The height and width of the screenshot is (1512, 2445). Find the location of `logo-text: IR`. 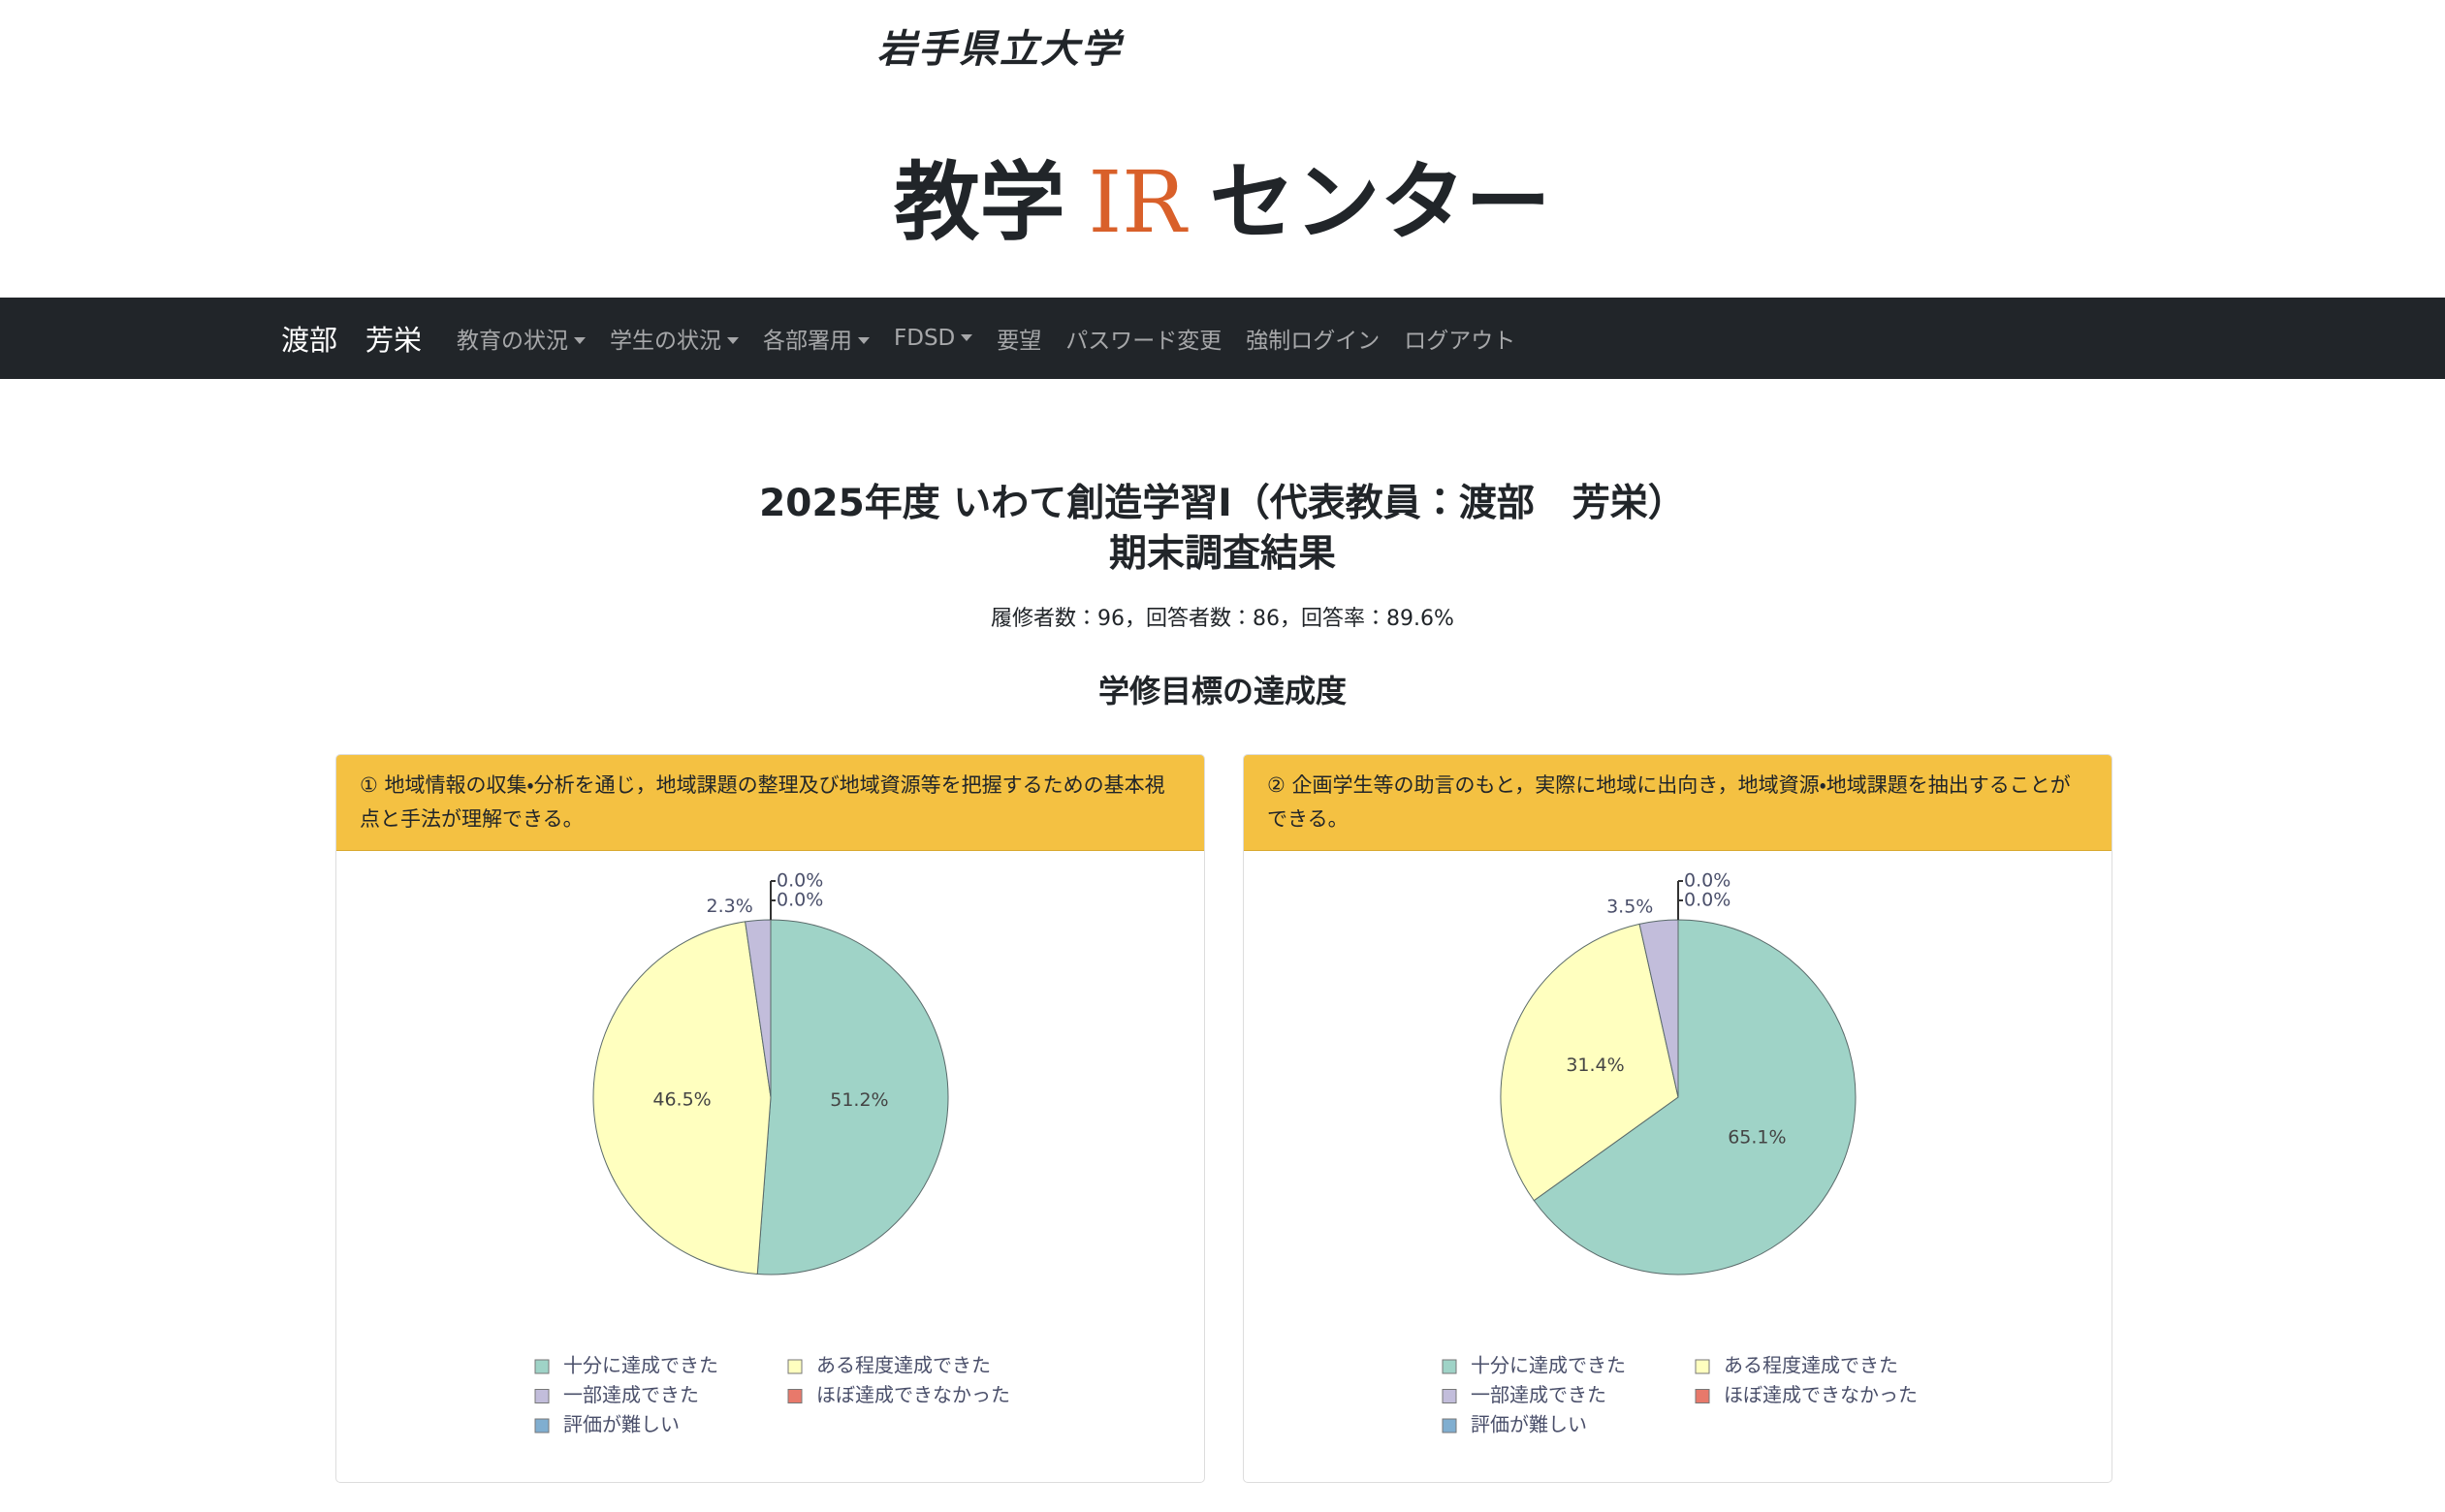

logo-text: IR is located at coordinates (1137, 202).